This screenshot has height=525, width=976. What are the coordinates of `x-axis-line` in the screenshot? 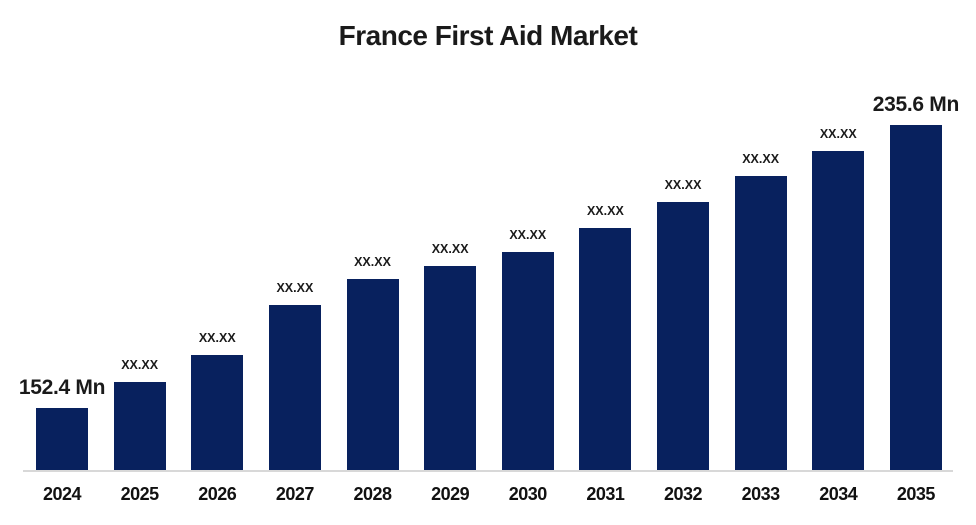 It's located at (488, 471).